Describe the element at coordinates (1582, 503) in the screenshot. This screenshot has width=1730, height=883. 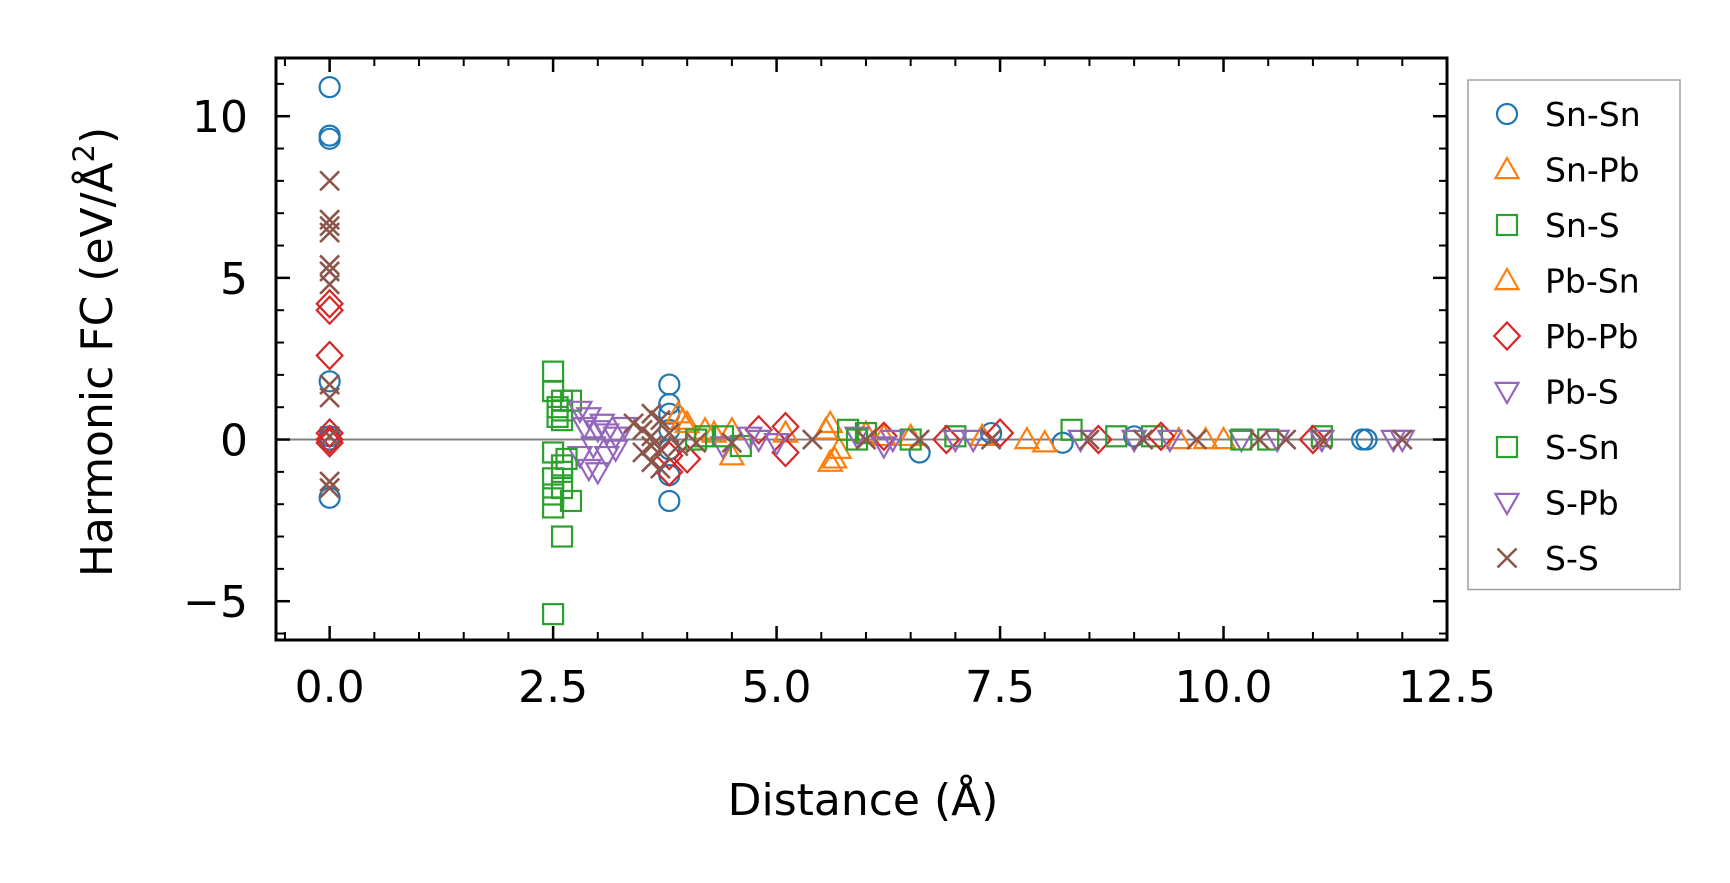
I see `legend-label: S-Pb` at that location.